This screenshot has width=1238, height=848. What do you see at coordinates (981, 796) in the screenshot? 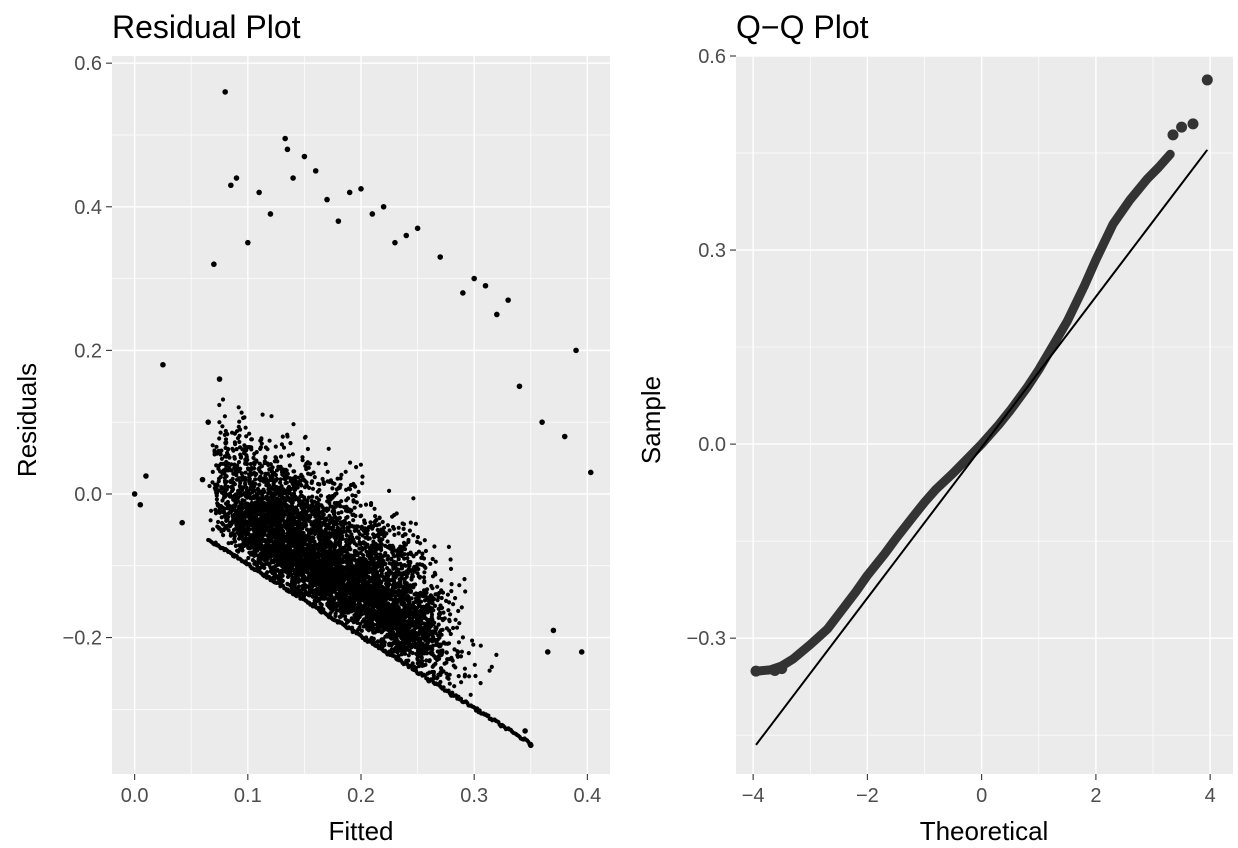
I see `x-tick-label: 0` at bounding box center [981, 796].